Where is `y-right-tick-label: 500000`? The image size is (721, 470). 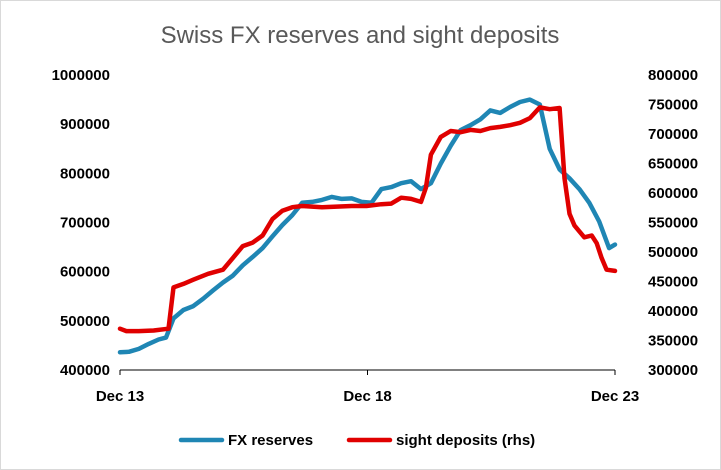 y-right-tick-label: 500000 is located at coordinates (673, 252).